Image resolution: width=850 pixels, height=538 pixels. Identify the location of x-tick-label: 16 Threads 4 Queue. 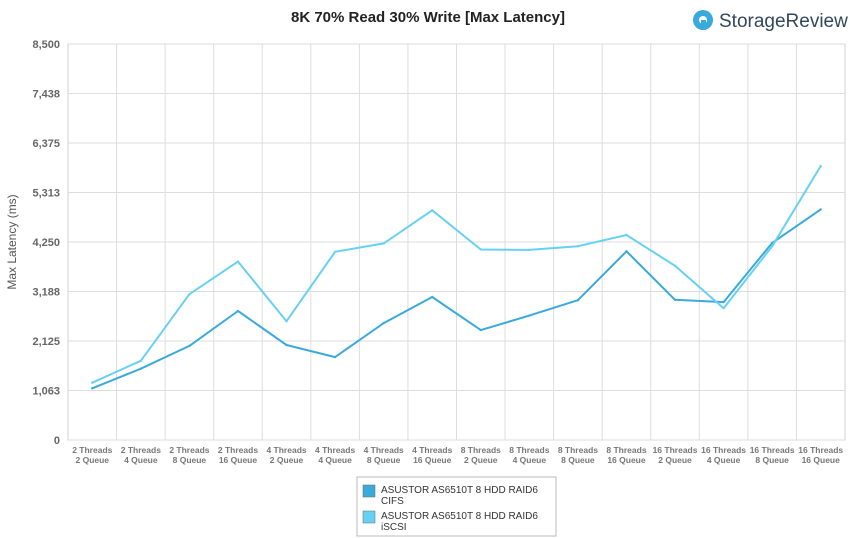
(723, 455).